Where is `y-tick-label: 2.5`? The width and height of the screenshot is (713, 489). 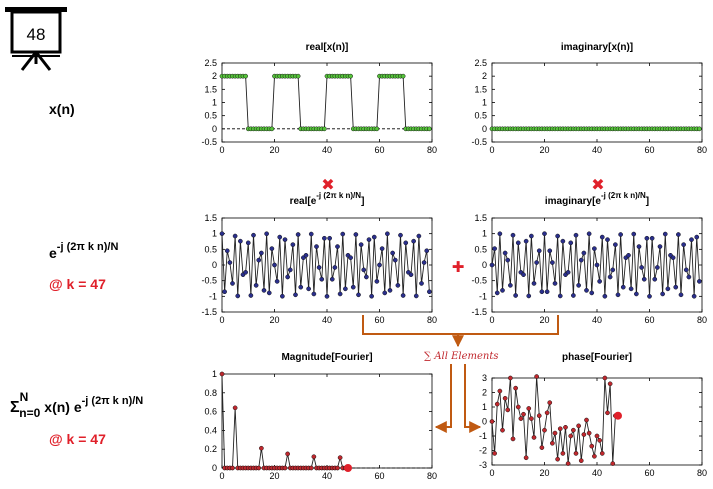
y-tick-label: 2.5 is located at coordinates (480, 63).